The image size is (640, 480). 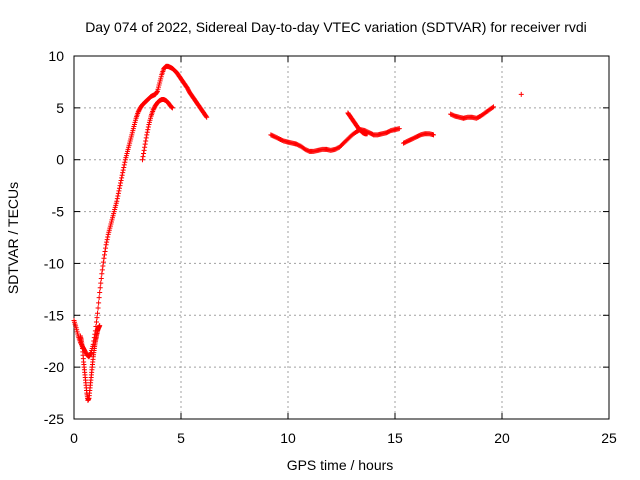 I want to click on x-axis-label: GPS time / hours, so click(x=340, y=465).